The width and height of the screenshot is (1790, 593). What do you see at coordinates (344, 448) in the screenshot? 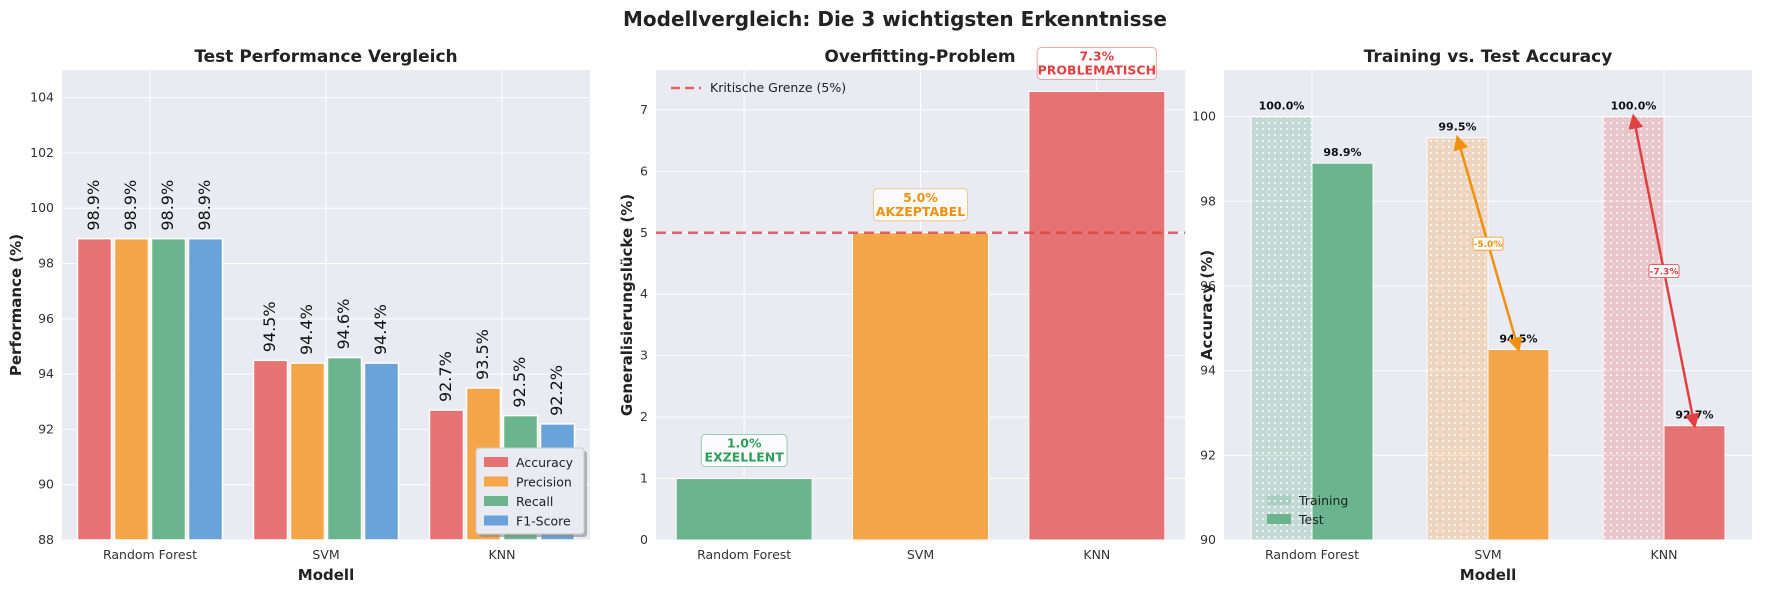
I see `bar-recall` at bounding box center [344, 448].